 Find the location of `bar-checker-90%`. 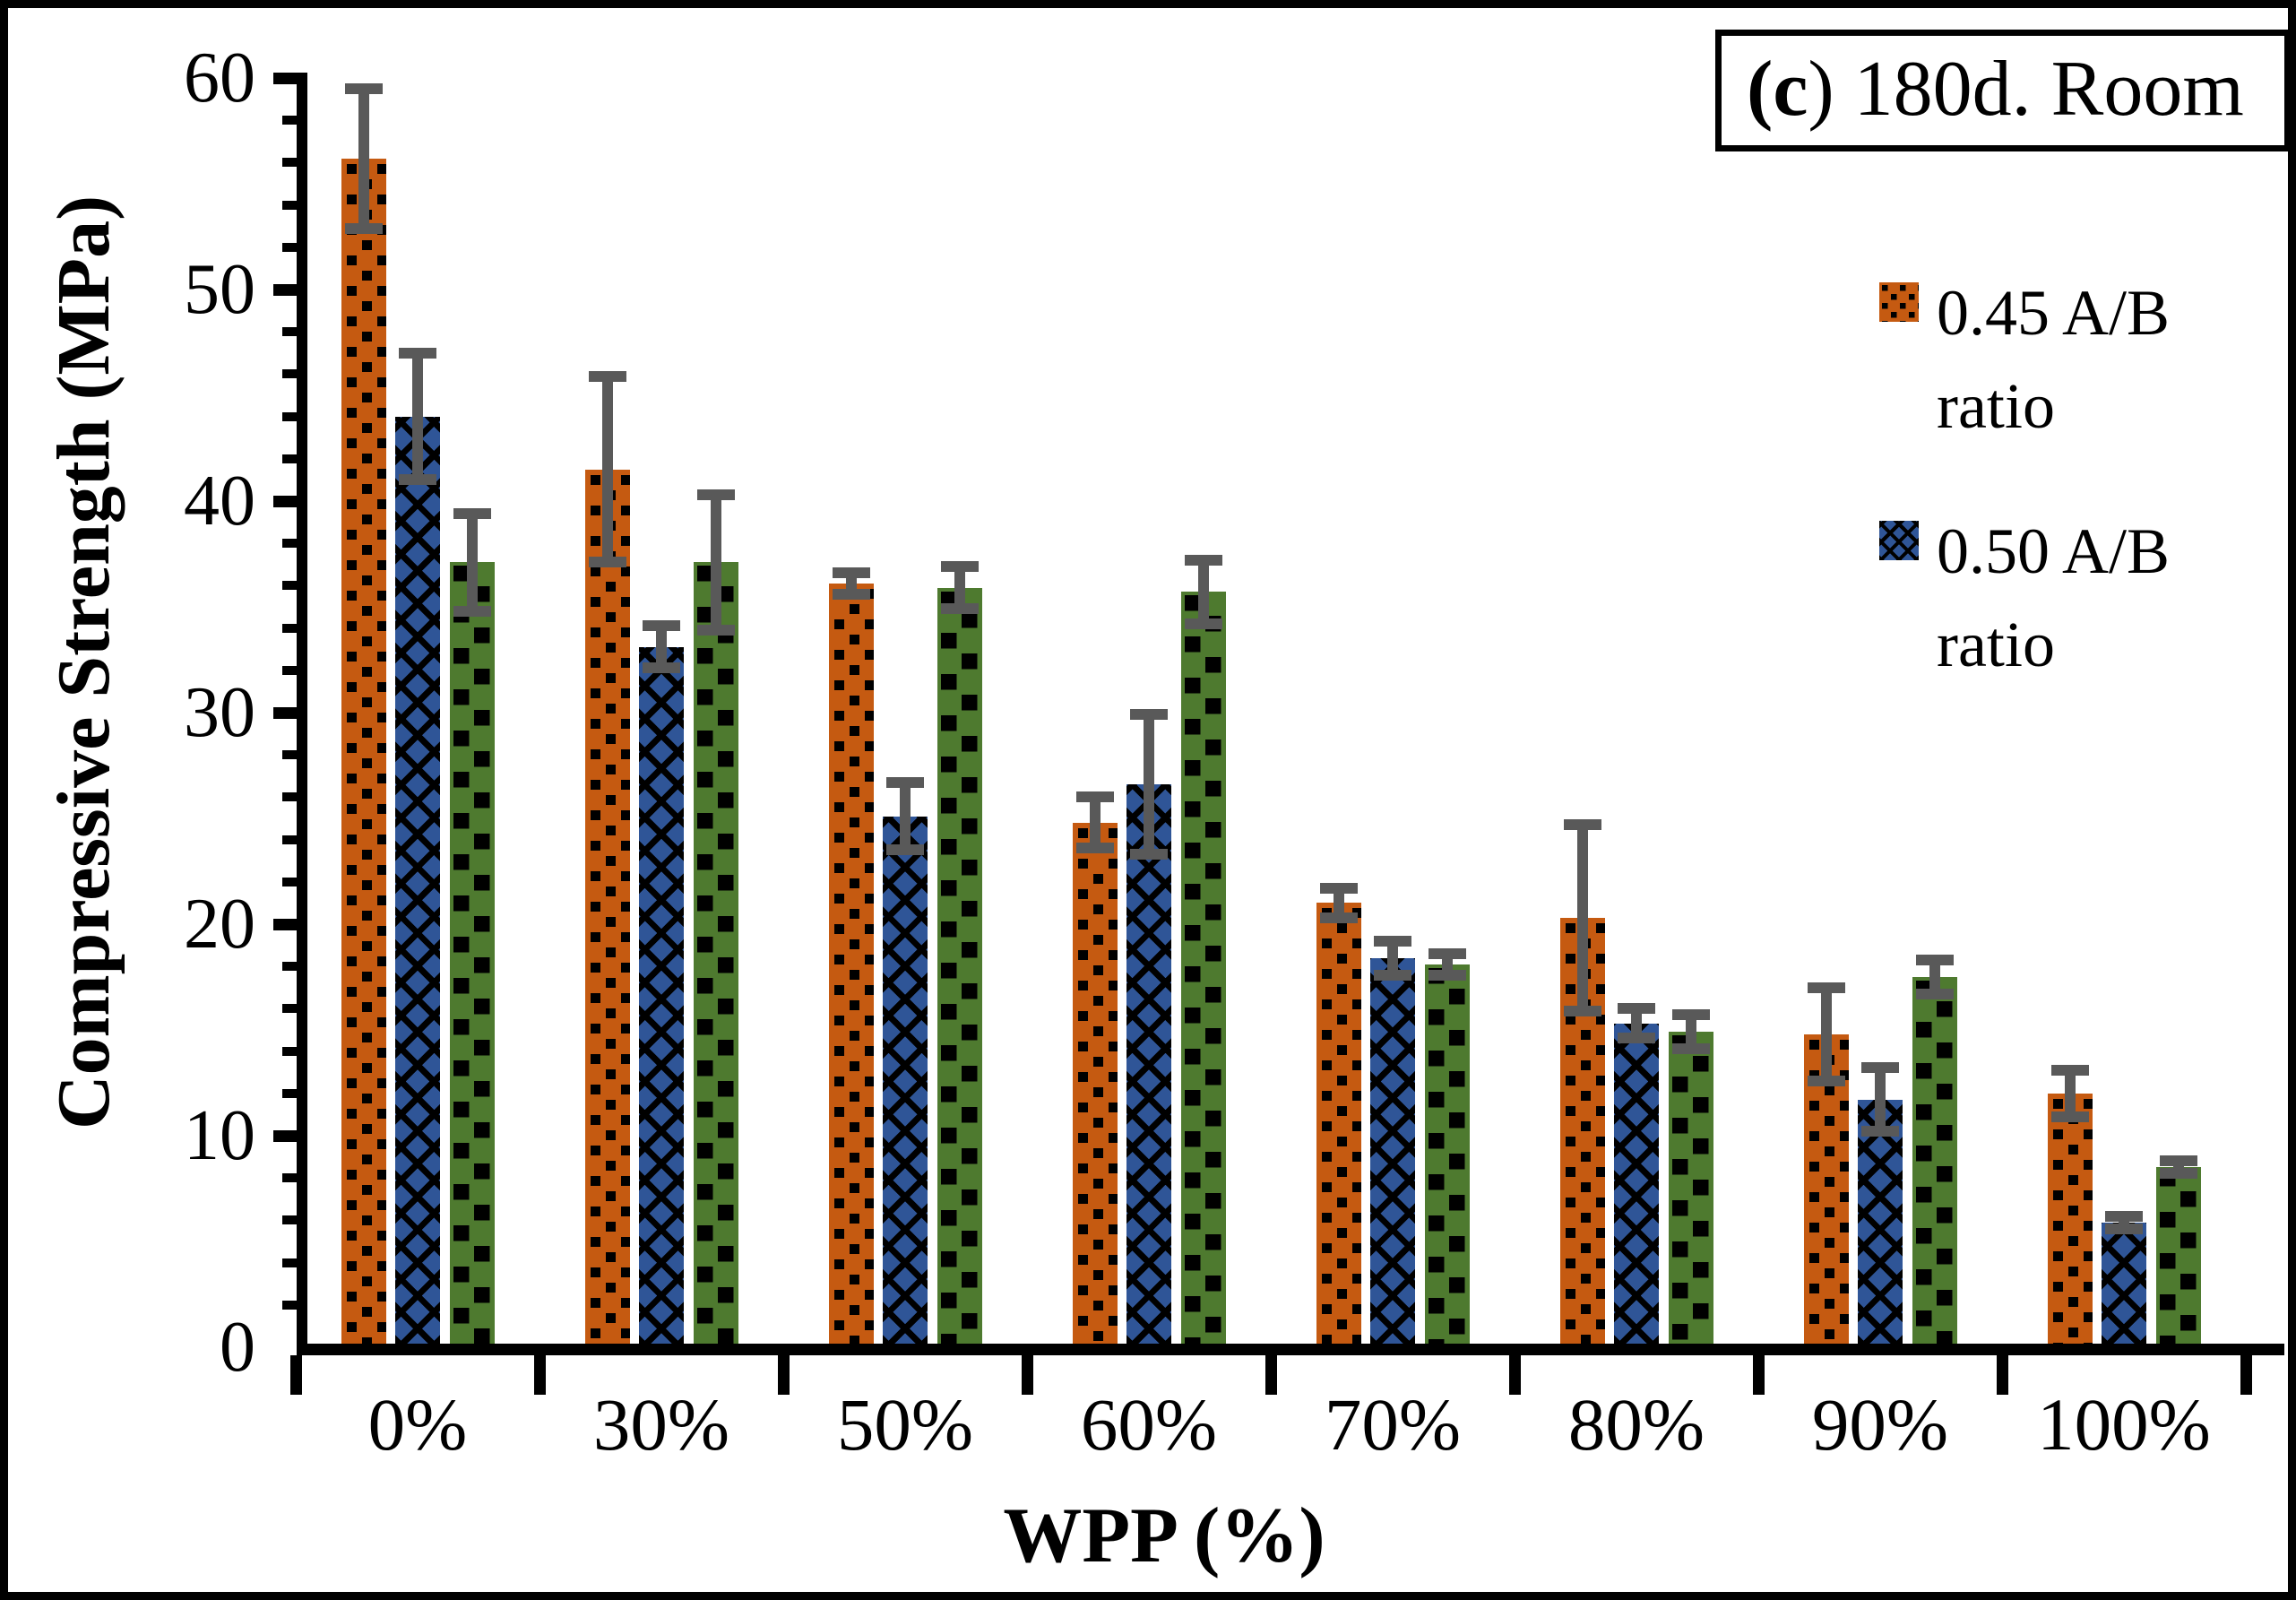

bar-checker-90% is located at coordinates (1935, 1161).